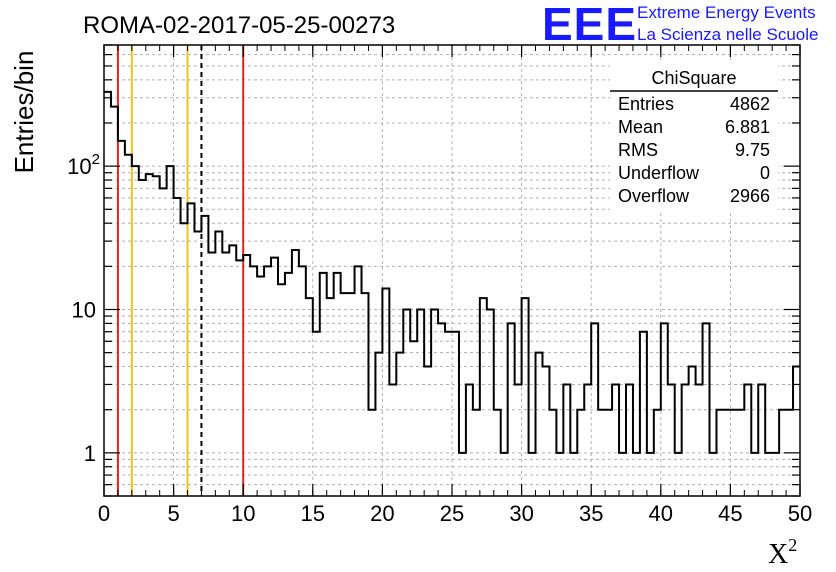 The width and height of the screenshot is (836, 572). I want to click on x-tick-label: 50, so click(800, 513).